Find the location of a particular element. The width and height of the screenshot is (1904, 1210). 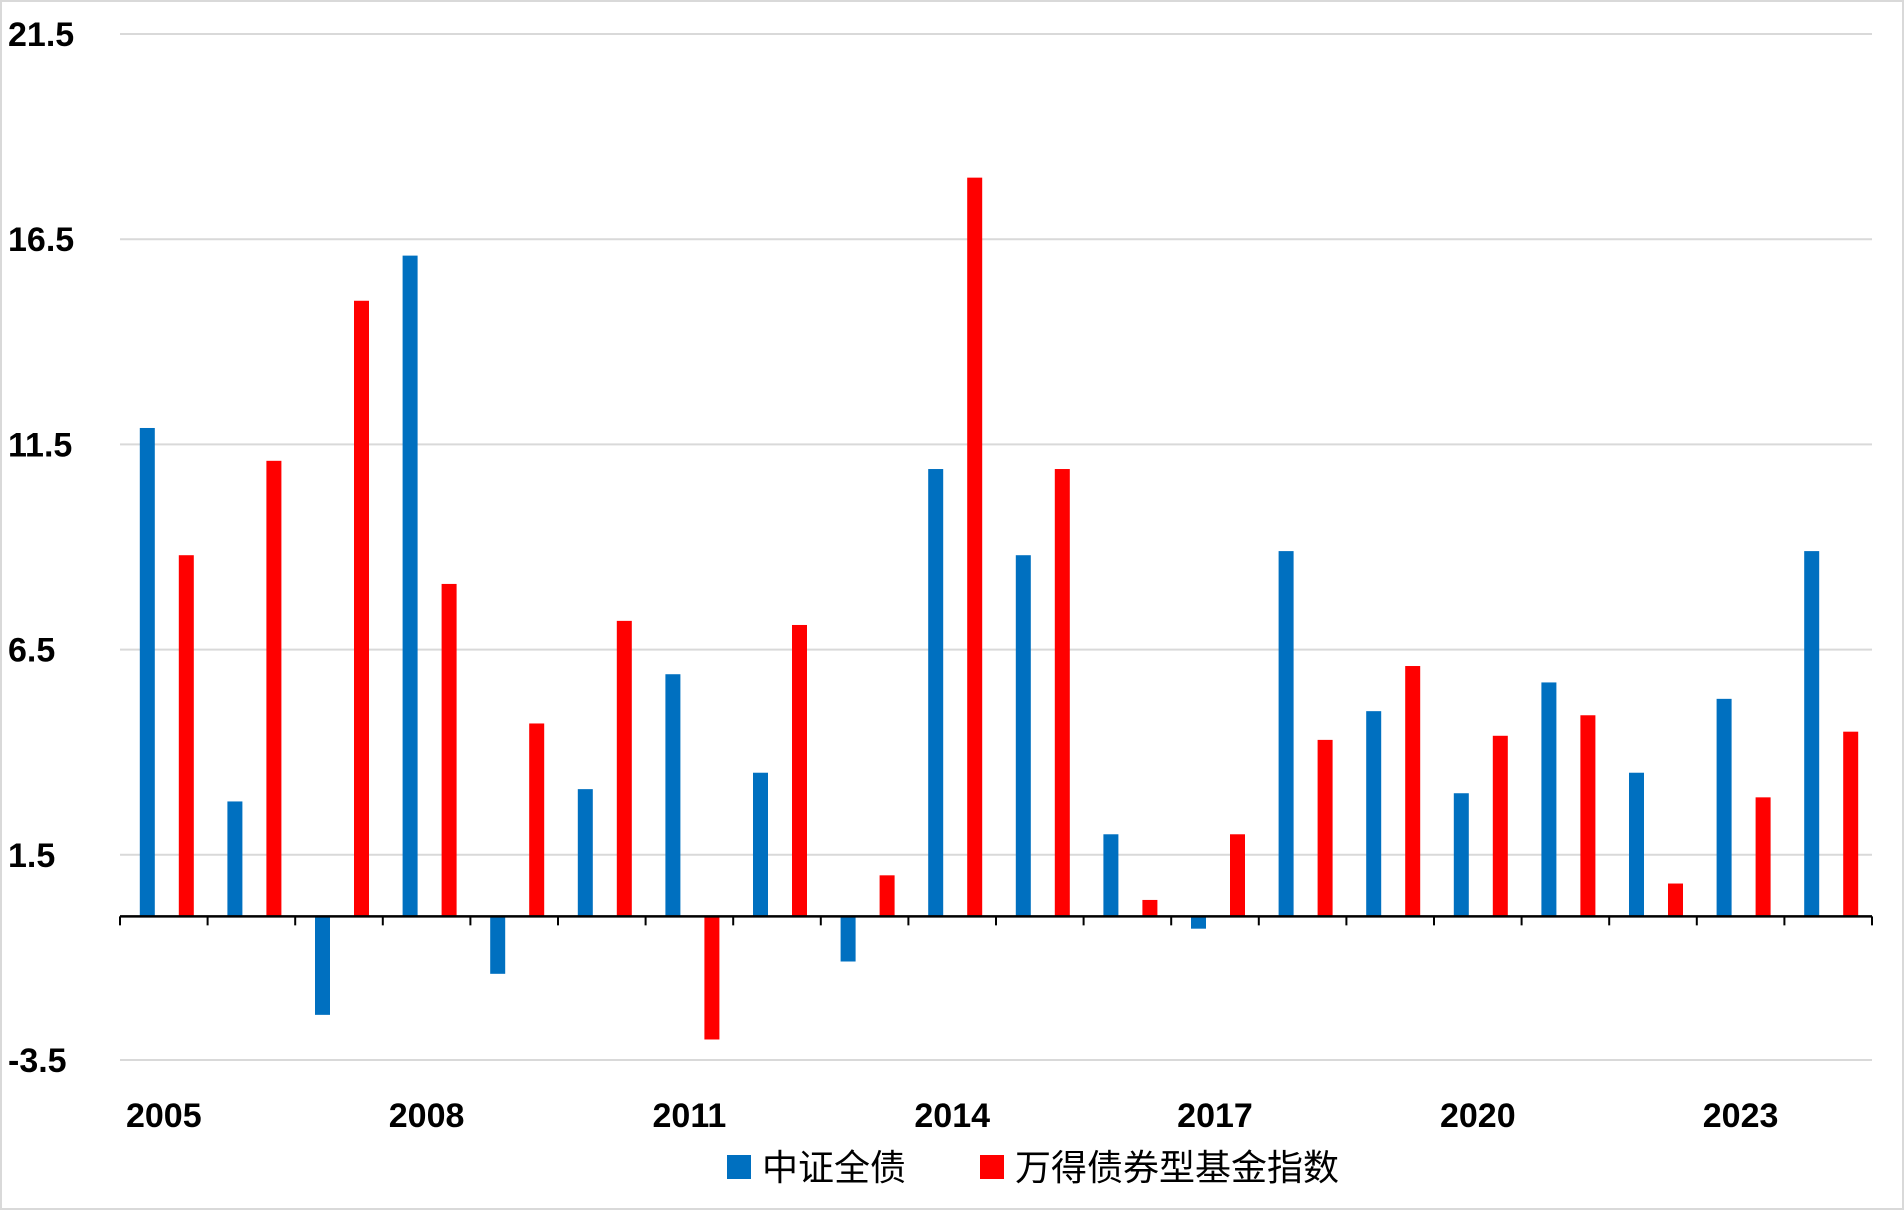

x-axis-ticks: 2005 2008 2011 2014 2017 2020 2023 is located at coordinates (952, 1116).